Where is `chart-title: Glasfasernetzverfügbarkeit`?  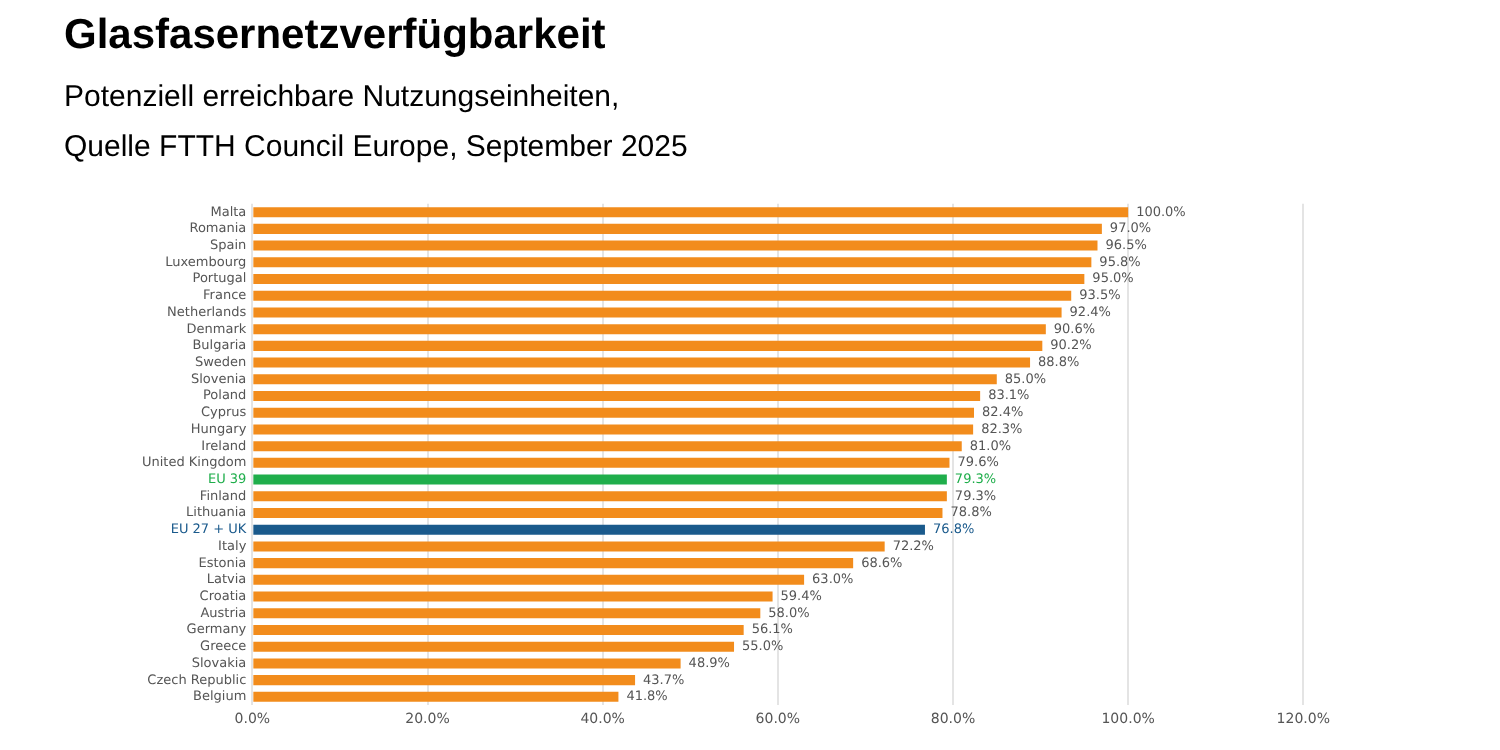 chart-title: Glasfasernetzverfügbarkeit is located at coordinates (335, 36).